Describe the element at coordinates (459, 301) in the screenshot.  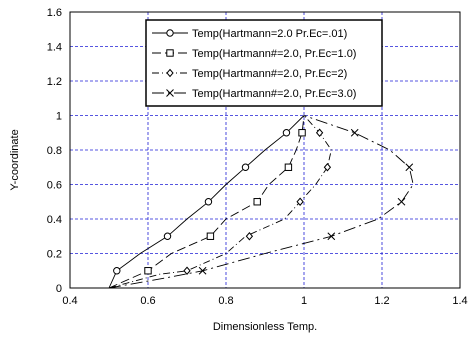
I see `x-tick-label: 1.4` at that location.